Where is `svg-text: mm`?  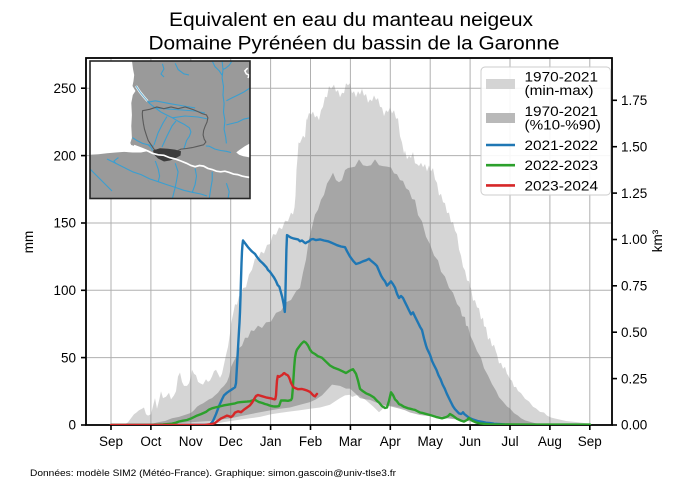
svg-text: mm is located at coordinates (28, 242).